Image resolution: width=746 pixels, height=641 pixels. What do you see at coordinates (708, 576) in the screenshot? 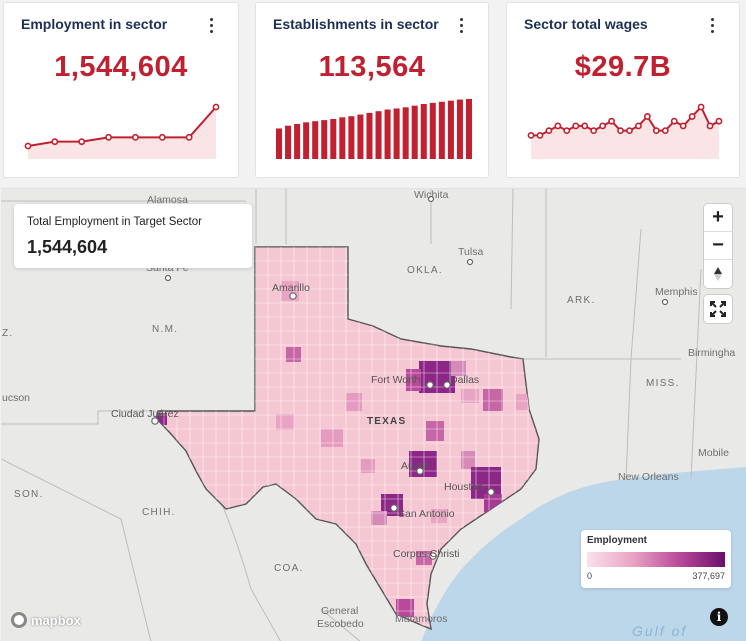
I see `legend-max: 377,697` at bounding box center [708, 576].